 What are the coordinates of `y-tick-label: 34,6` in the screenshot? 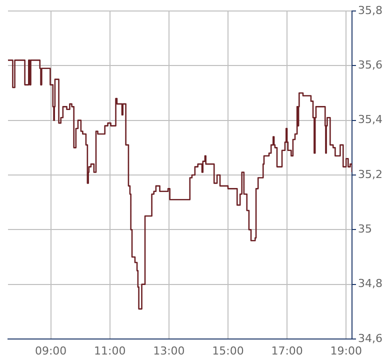 It's located at (370, 338).